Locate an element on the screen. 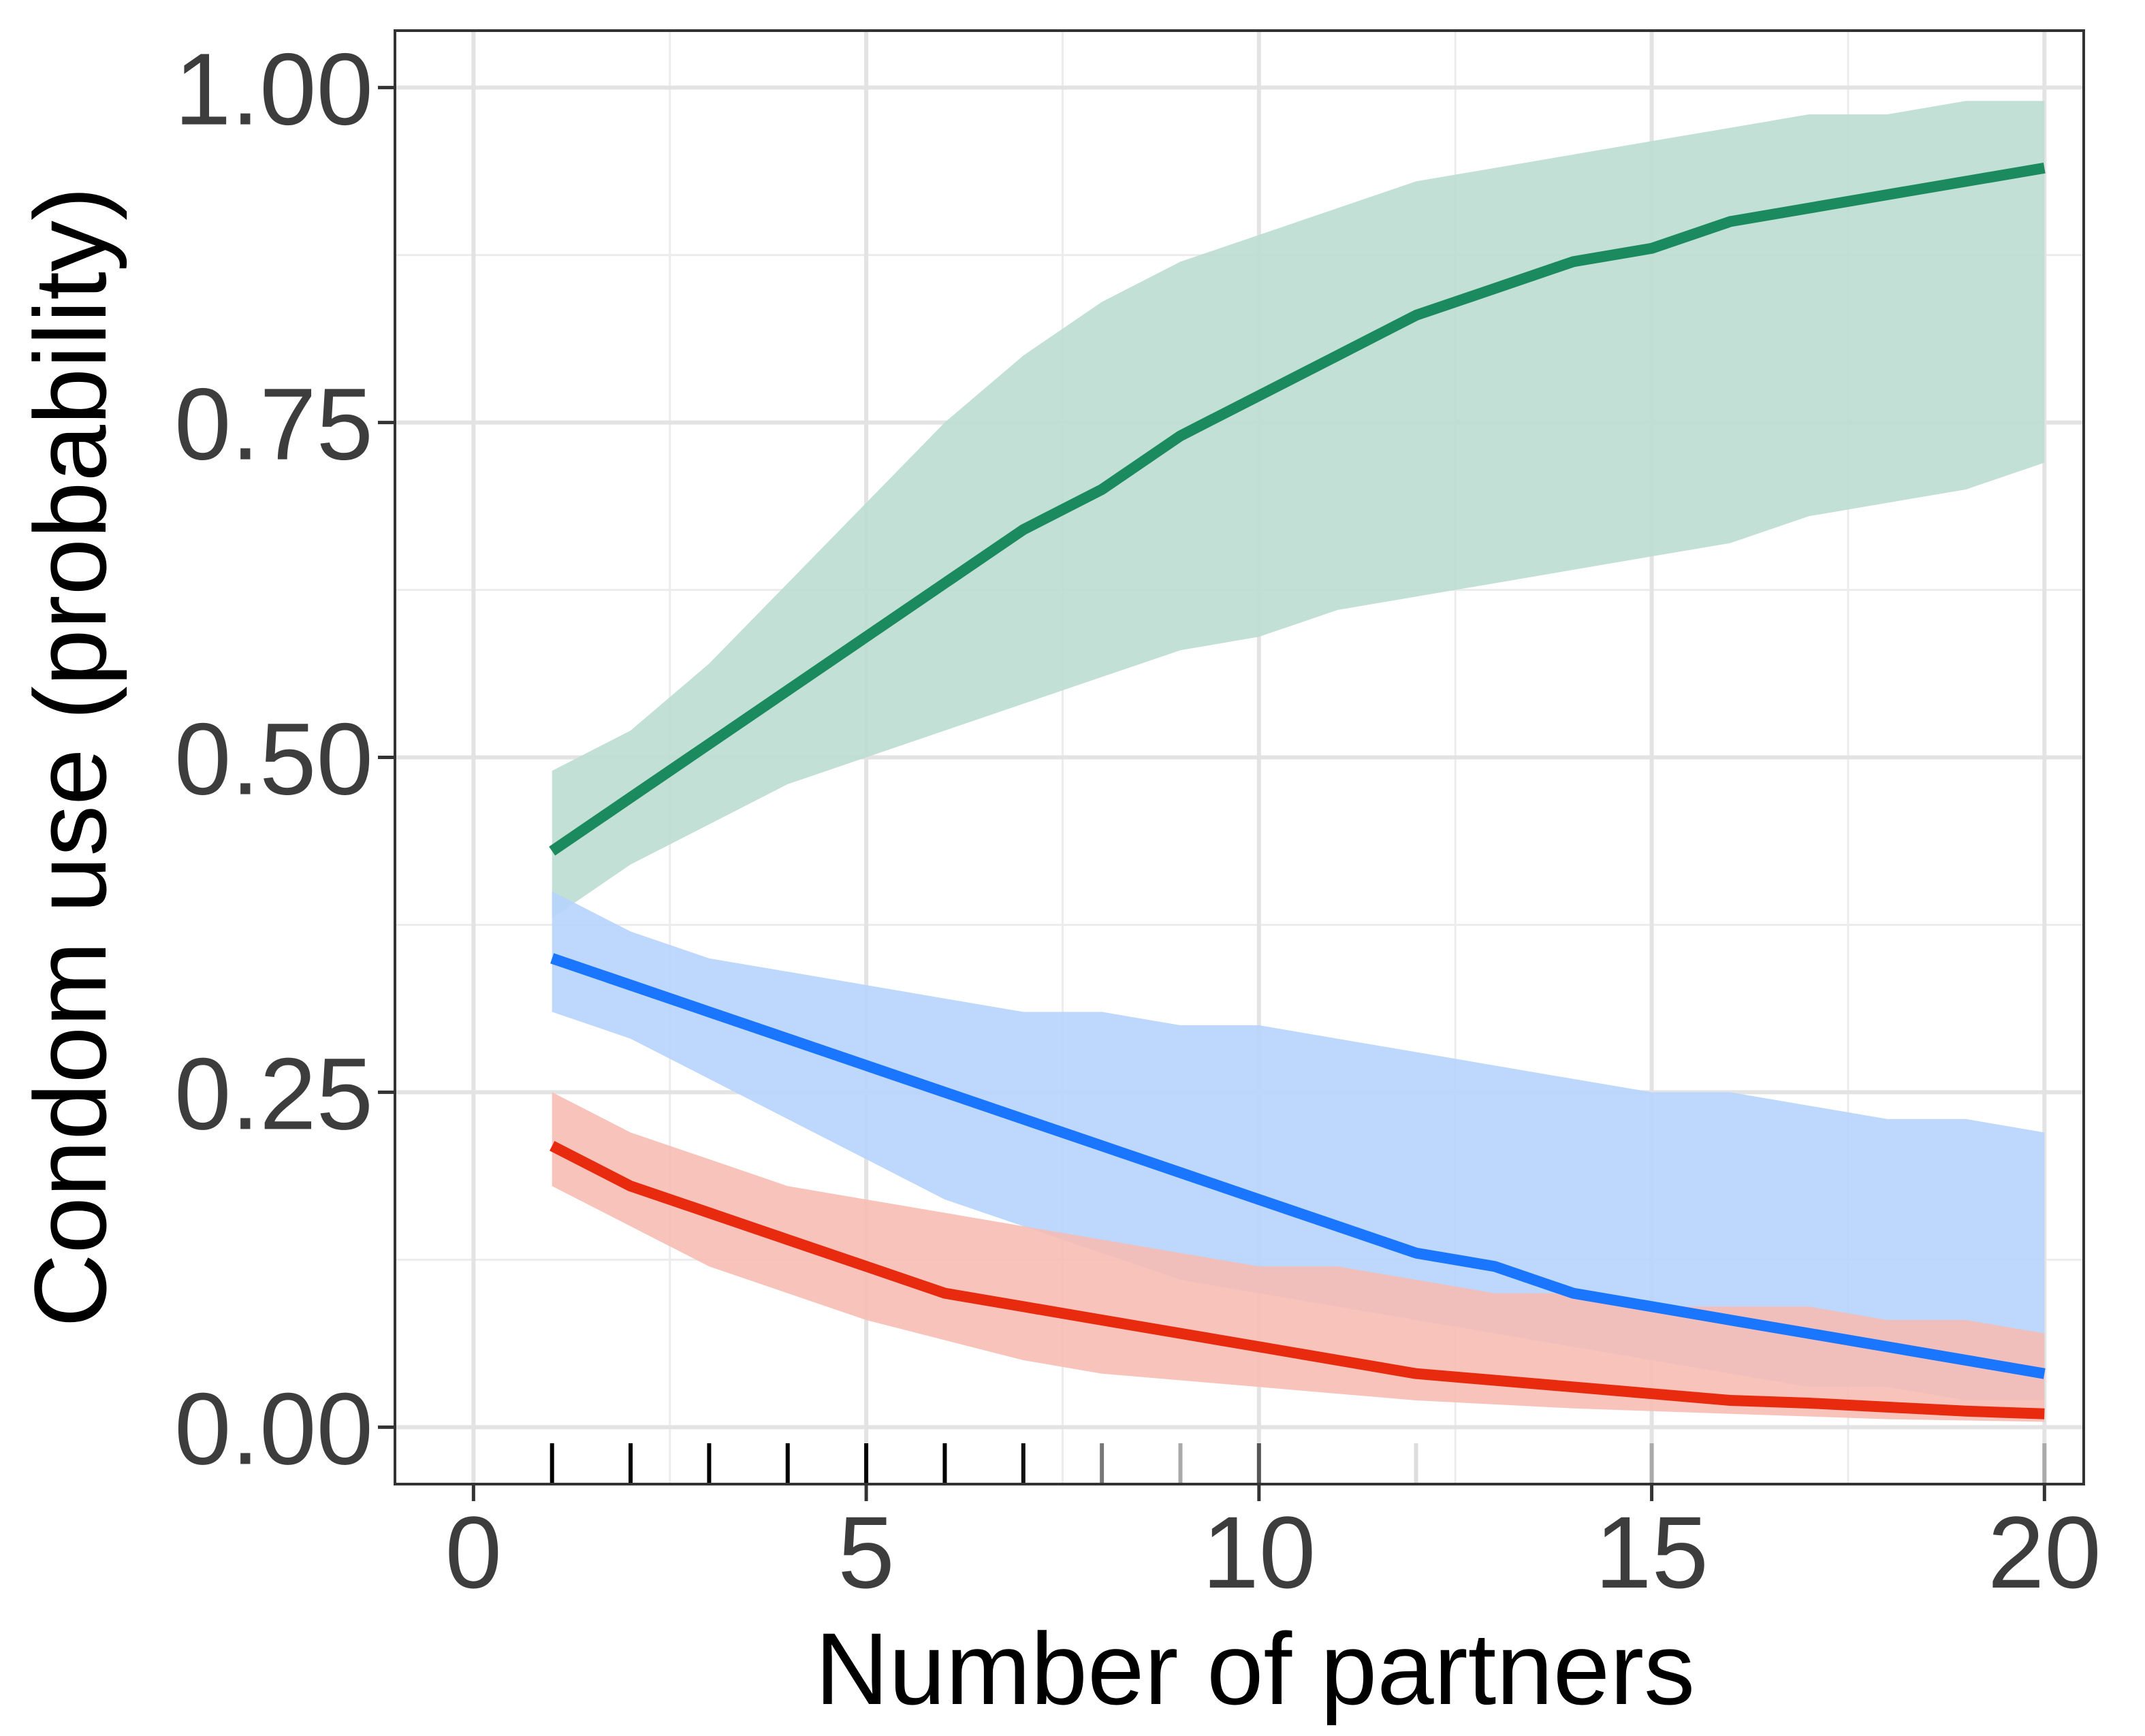 The width and height of the screenshot is (2145, 1736). x-tick-label: 5 is located at coordinates (866, 1552).